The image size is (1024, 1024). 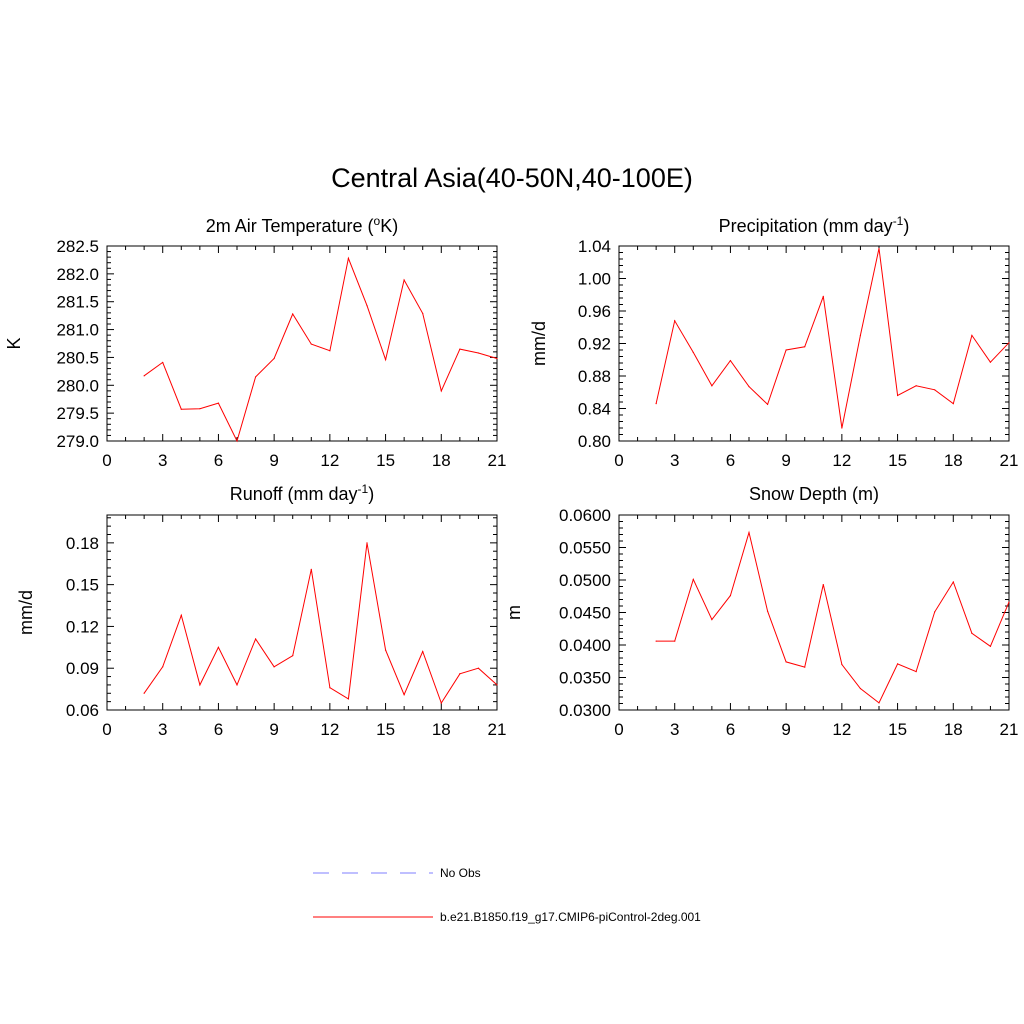 I want to click on legend-obs-label: No Obs, so click(x=460, y=873).